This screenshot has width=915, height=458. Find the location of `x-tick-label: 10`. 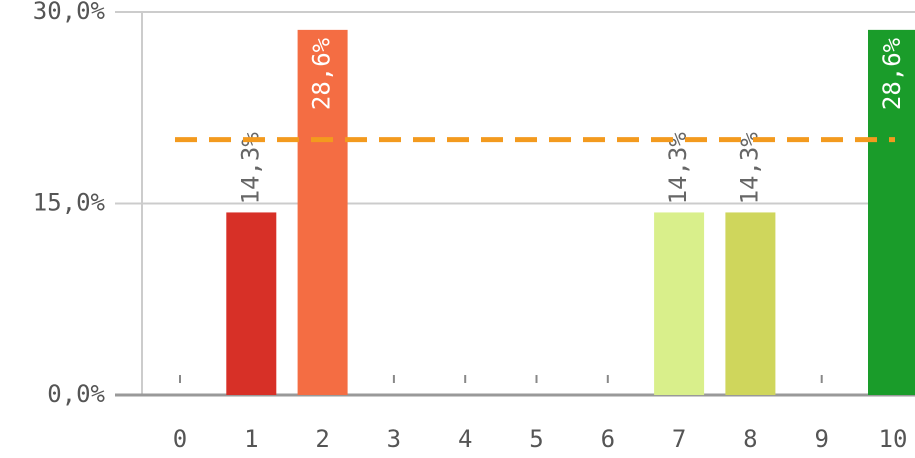

x-tick-label: 10 is located at coordinates (893, 439).